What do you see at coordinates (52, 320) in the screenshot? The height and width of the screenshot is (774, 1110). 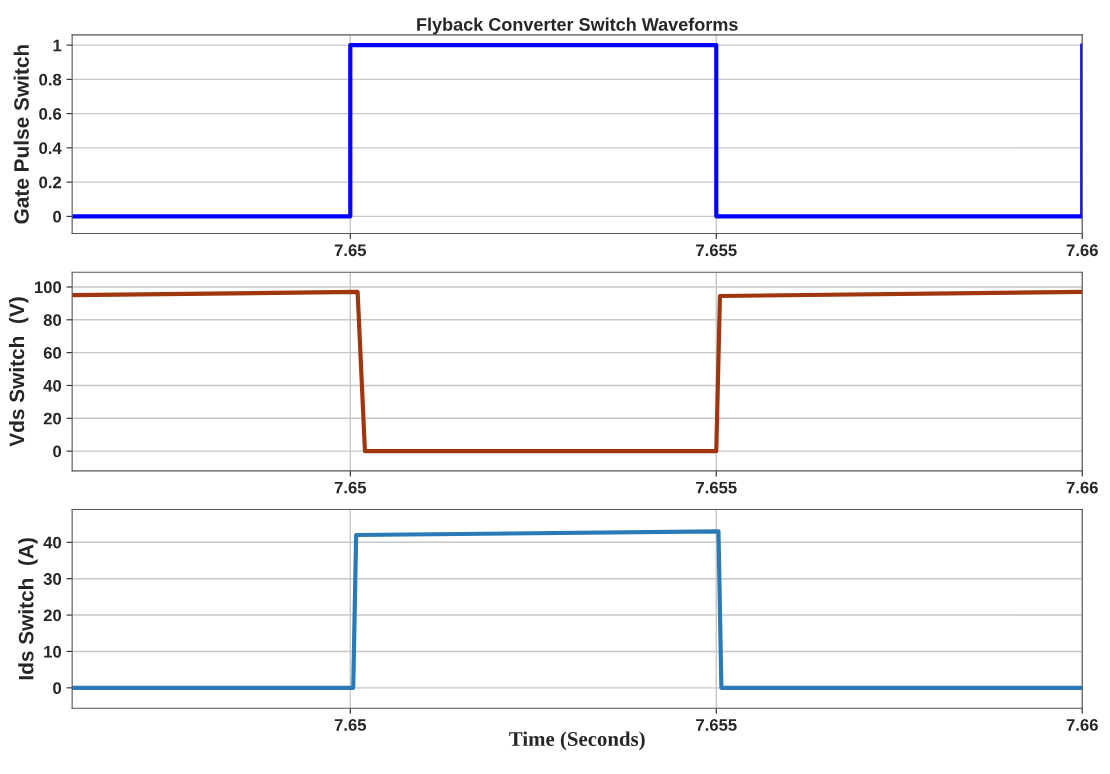 I see `y-tick-label: 80` at bounding box center [52, 320].